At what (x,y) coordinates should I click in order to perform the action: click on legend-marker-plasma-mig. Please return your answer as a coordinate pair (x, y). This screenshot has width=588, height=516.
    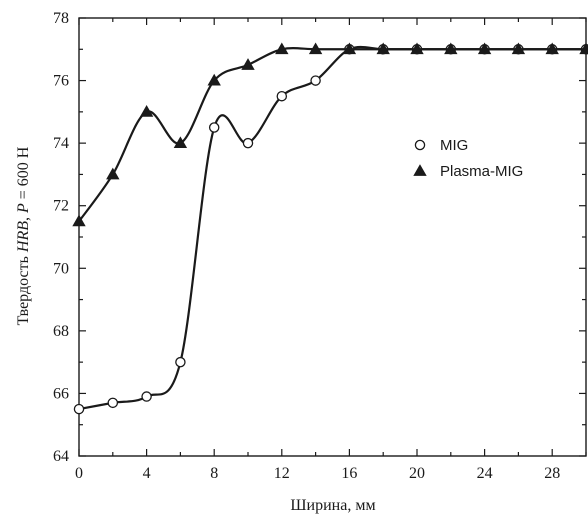
    Looking at the image, I should click on (420, 170).